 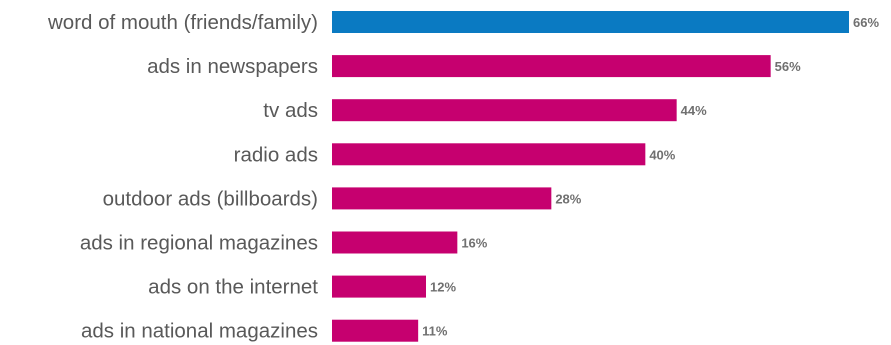 What do you see at coordinates (210, 198) in the screenshot?
I see `category-label: outdoor ads (billboards)` at bounding box center [210, 198].